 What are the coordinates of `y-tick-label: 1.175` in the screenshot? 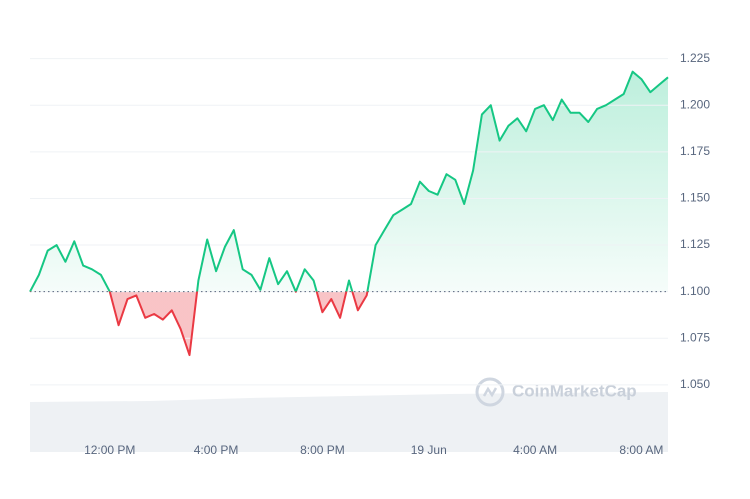 It's located at (695, 151).